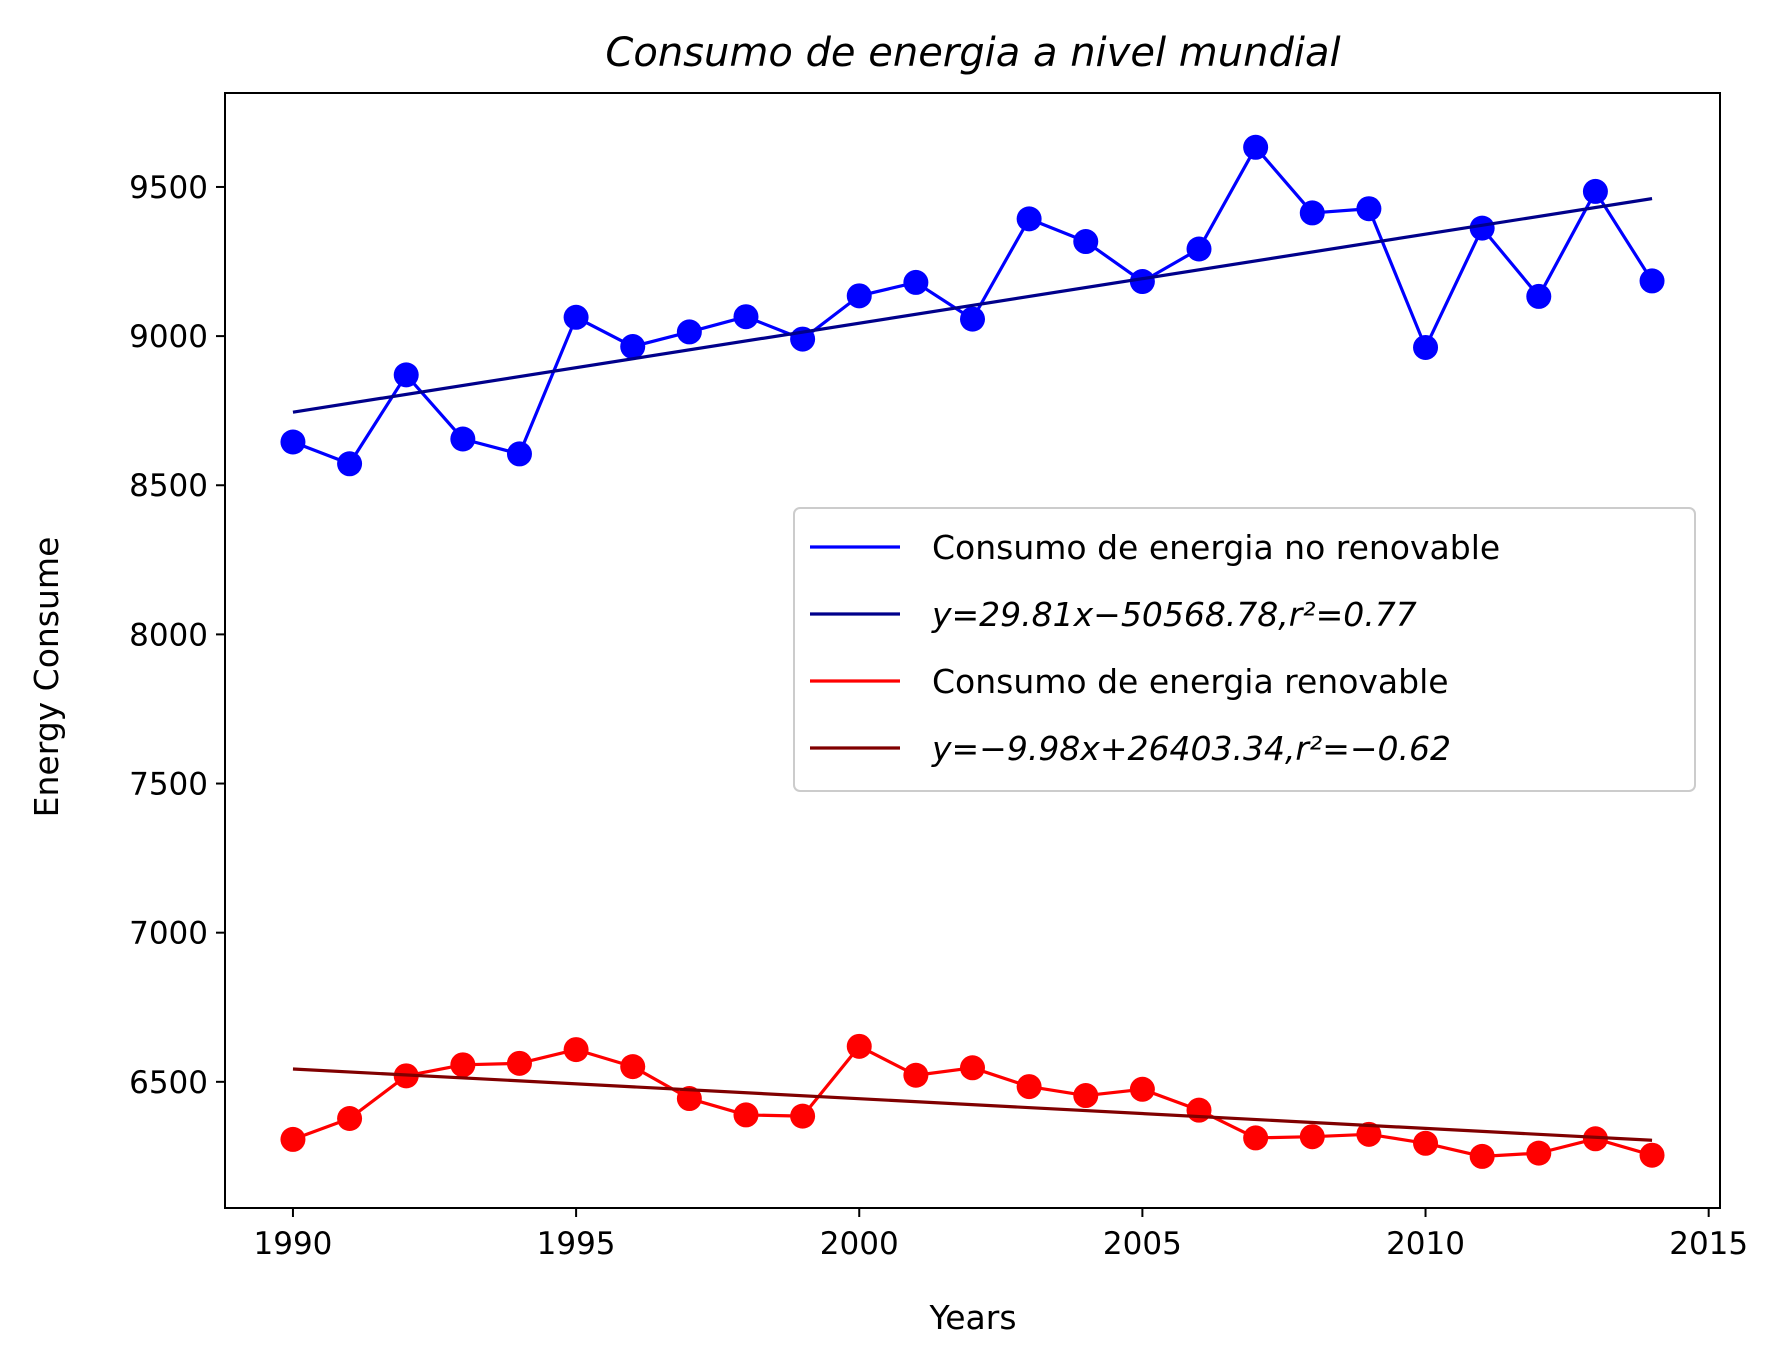 The width and height of the screenshot is (1783, 1363). Describe the element at coordinates (1425, 1244) in the screenshot. I see `x-tick-label-4: 2010` at that location.